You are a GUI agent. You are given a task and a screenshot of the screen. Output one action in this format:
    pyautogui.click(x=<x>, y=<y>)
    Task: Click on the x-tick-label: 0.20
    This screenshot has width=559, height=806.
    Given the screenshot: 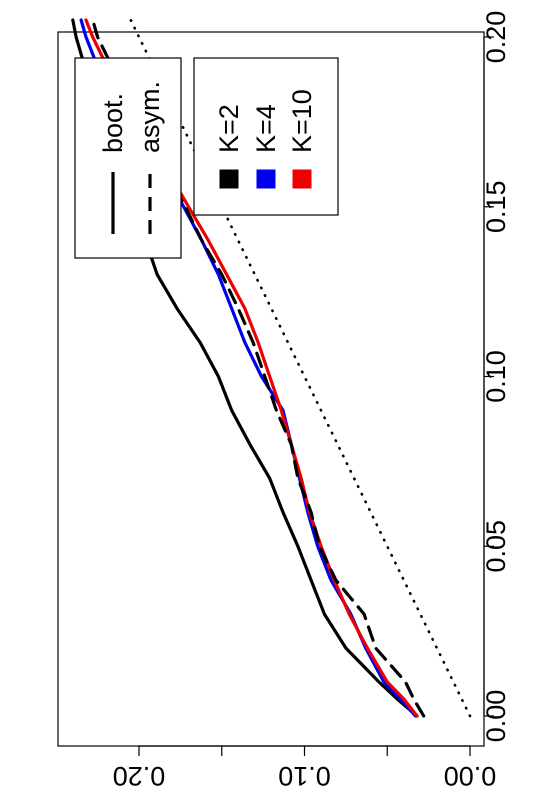 What is the action you would take?
    pyautogui.click(x=496, y=37)
    